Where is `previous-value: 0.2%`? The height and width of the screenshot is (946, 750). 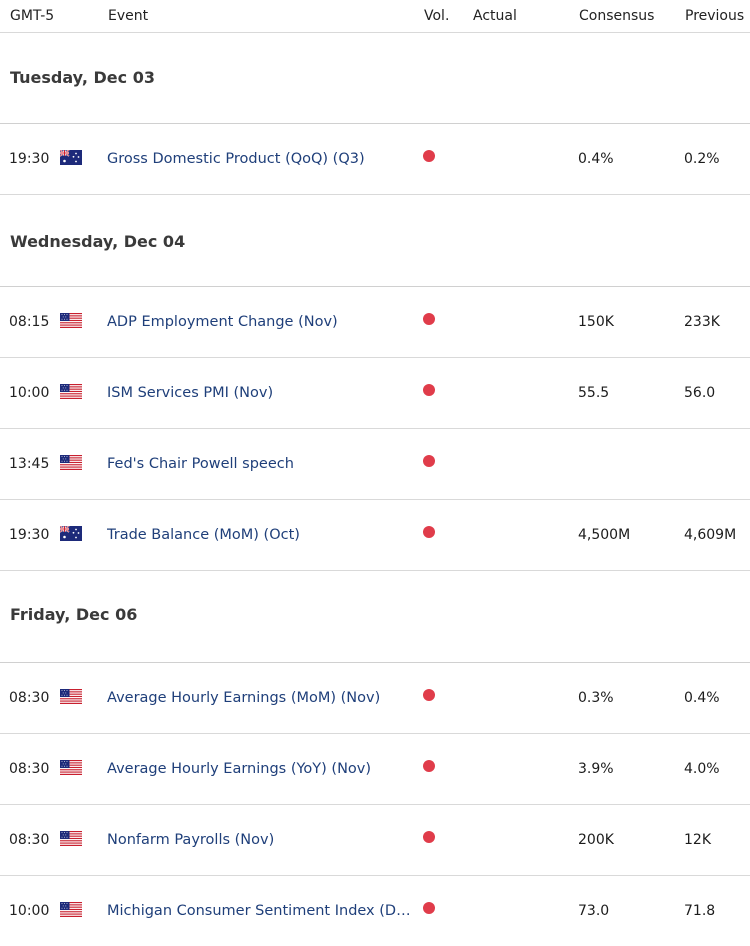
previous-value: 0.2% is located at coordinates (702, 159).